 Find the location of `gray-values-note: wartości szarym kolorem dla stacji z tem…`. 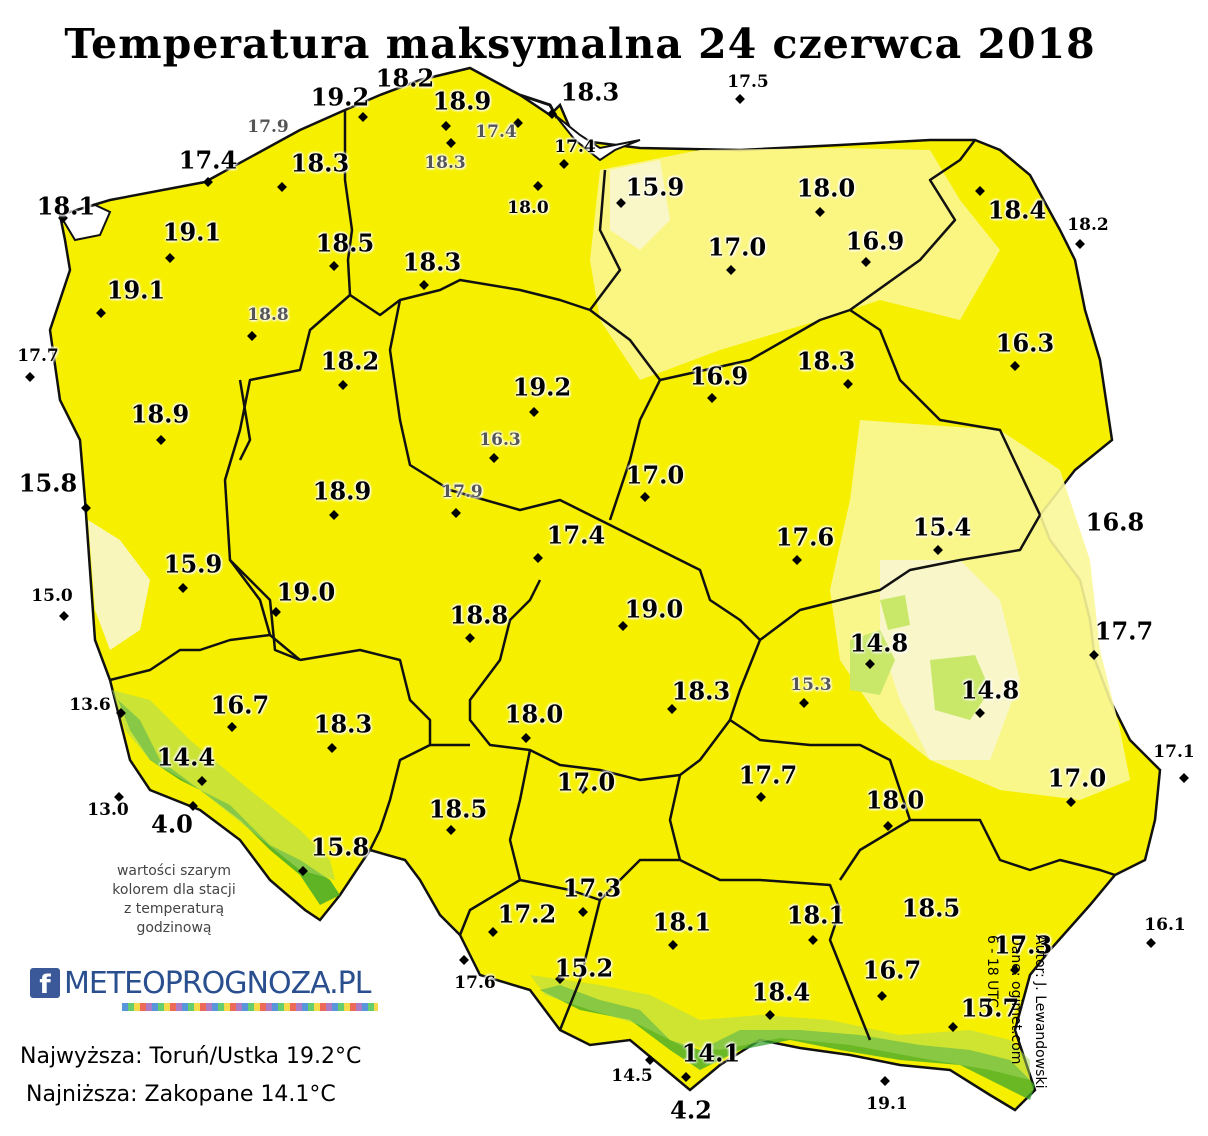

gray-values-note: wartości szarym kolorem dla stacji z tem… is located at coordinates (174, 900).